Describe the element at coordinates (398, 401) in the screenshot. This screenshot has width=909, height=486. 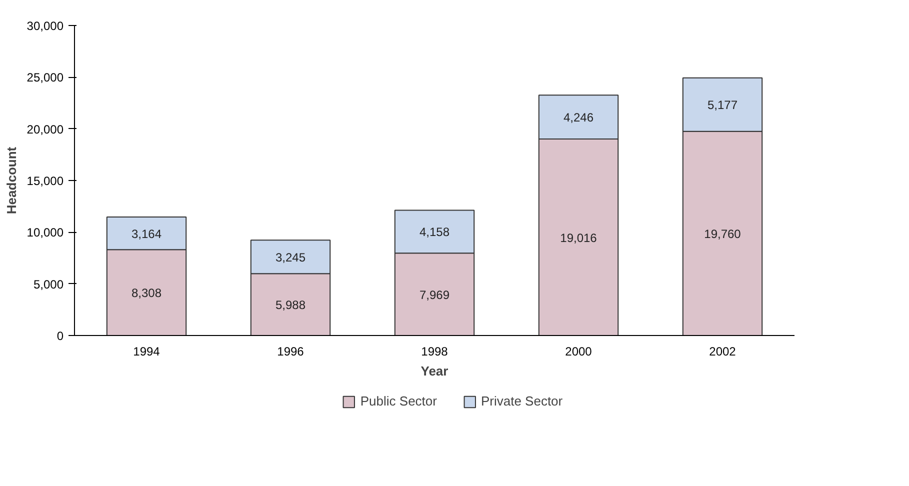
I see `legend-label: Public Sector` at that location.